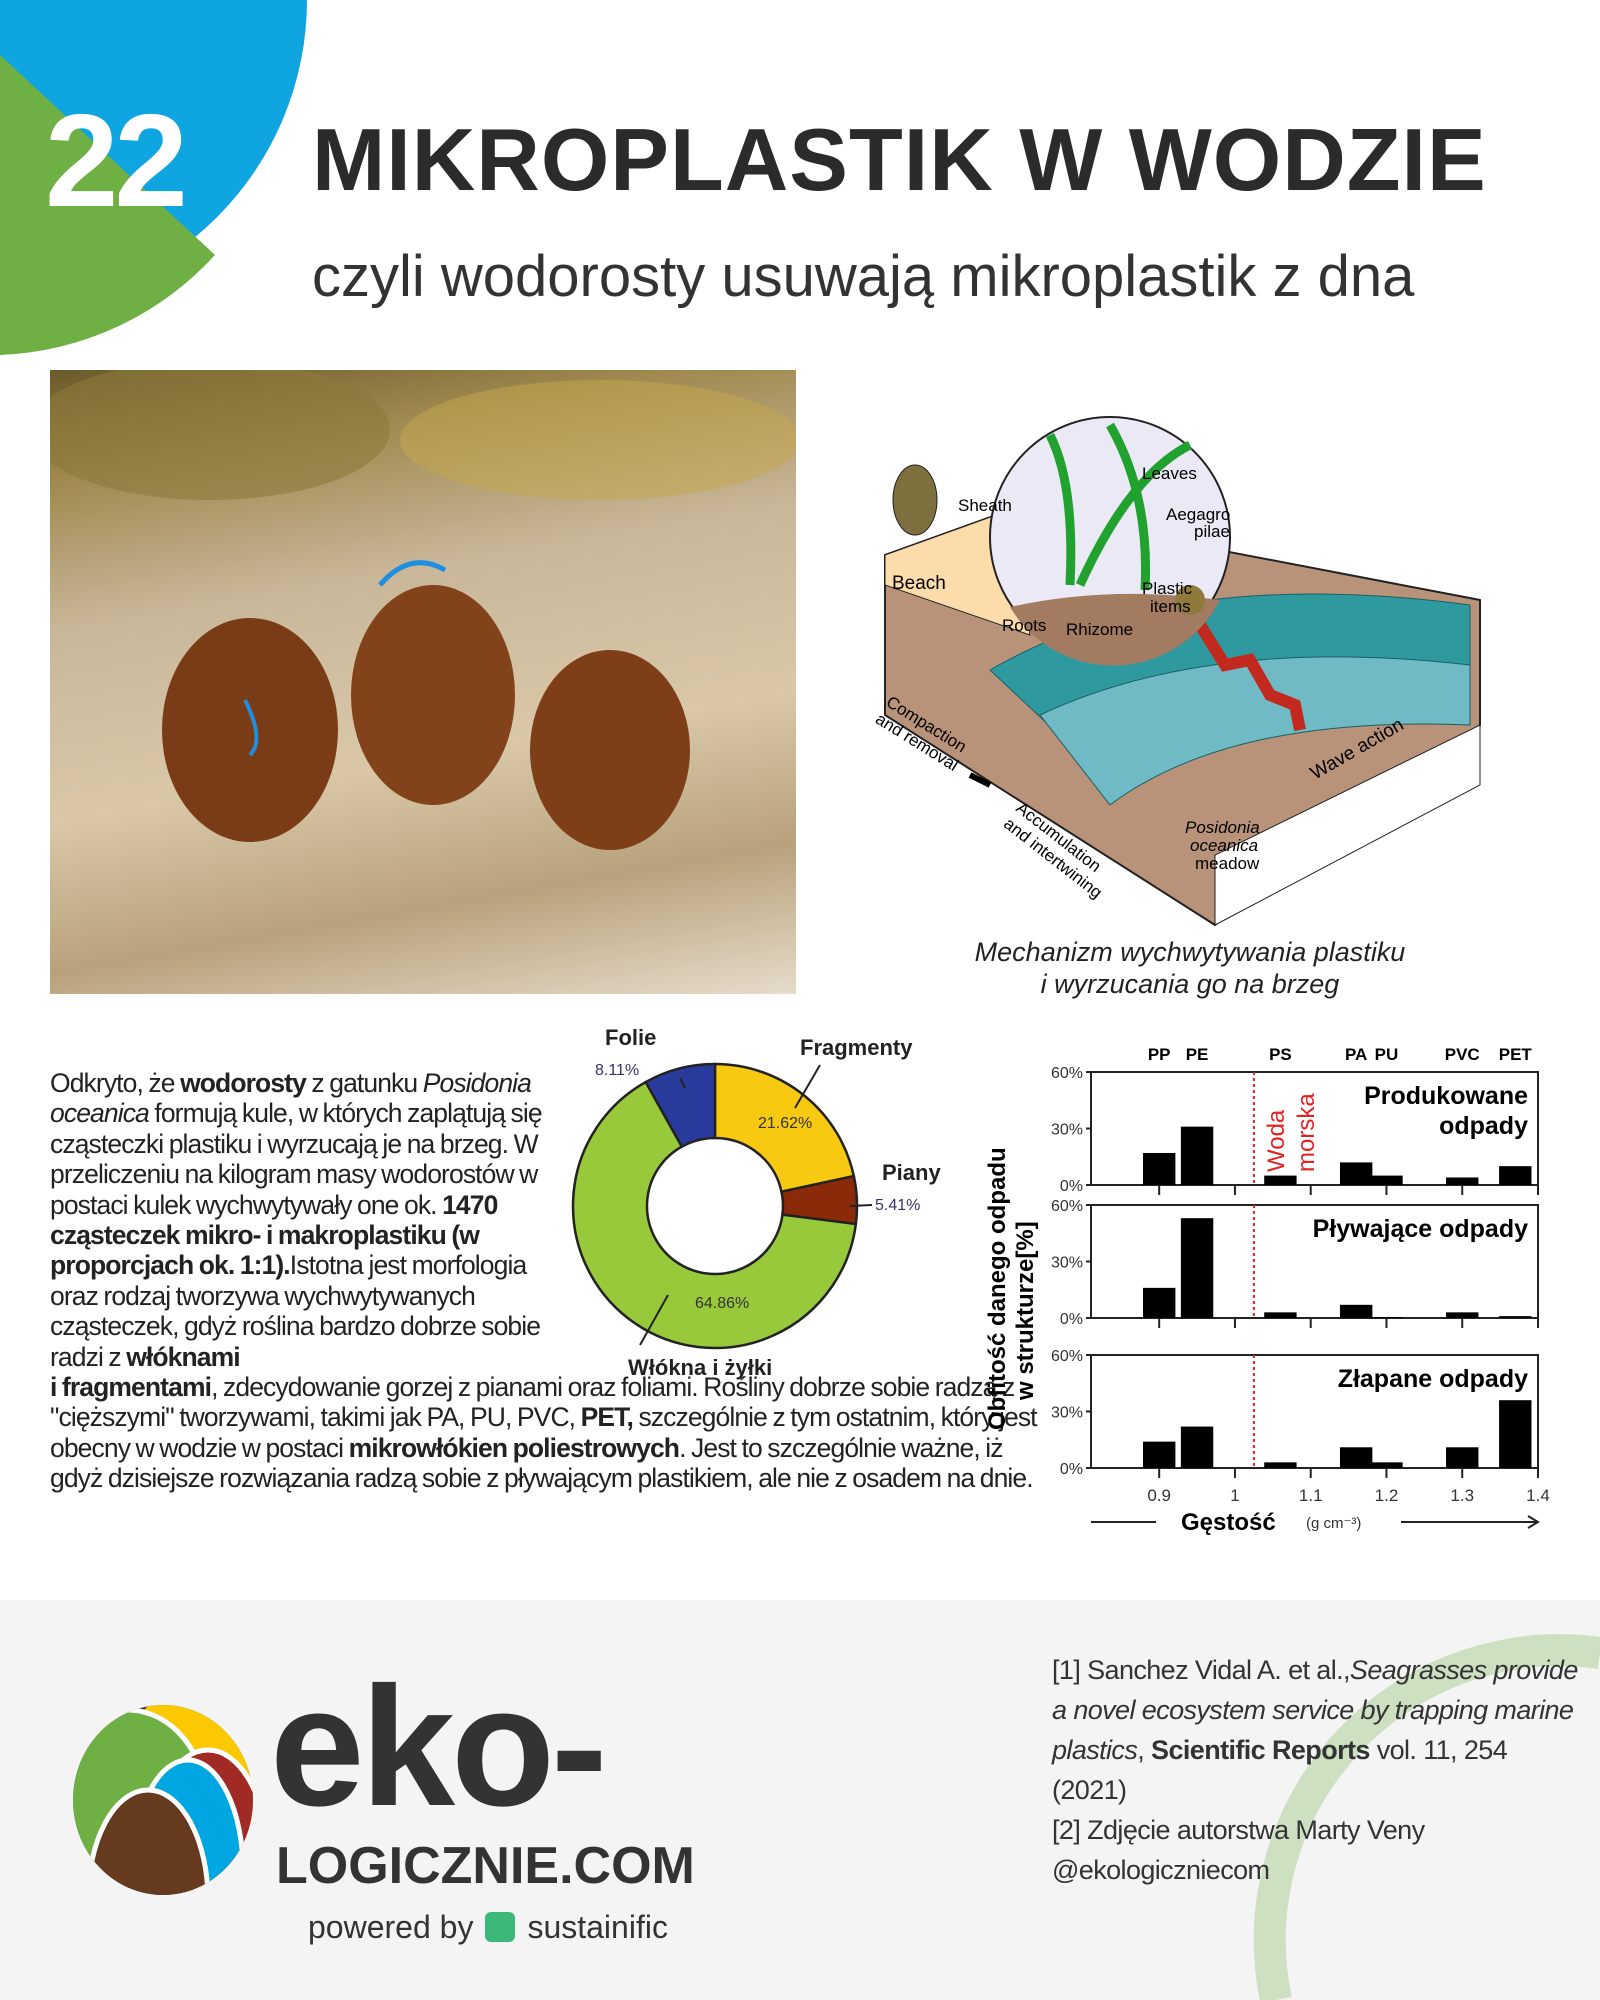 This screenshot has height=2000, width=1600. I want to click on label-leaves: Leaves, so click(1169, 473).